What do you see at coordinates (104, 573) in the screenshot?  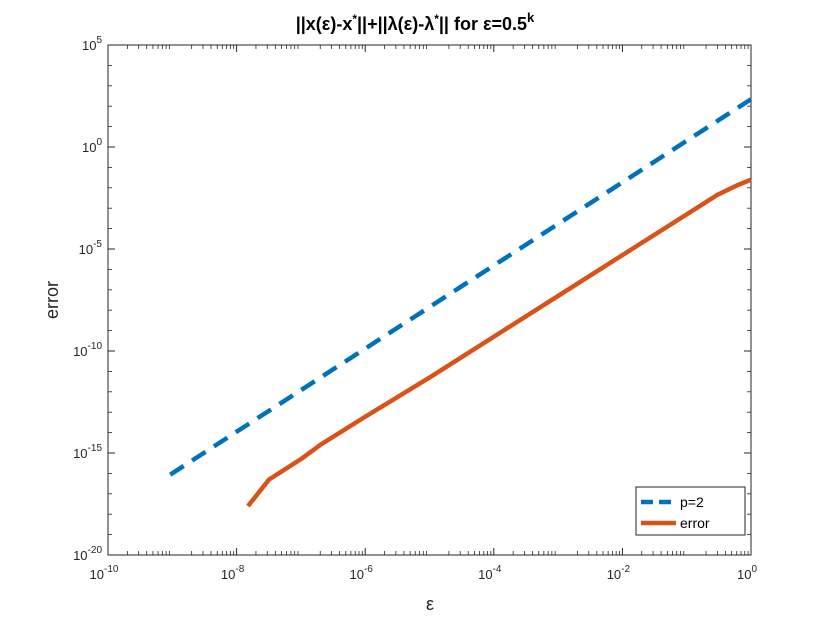 I see `x-tick-label: 10⁻¹⁰` at bounding box center [104, 573].